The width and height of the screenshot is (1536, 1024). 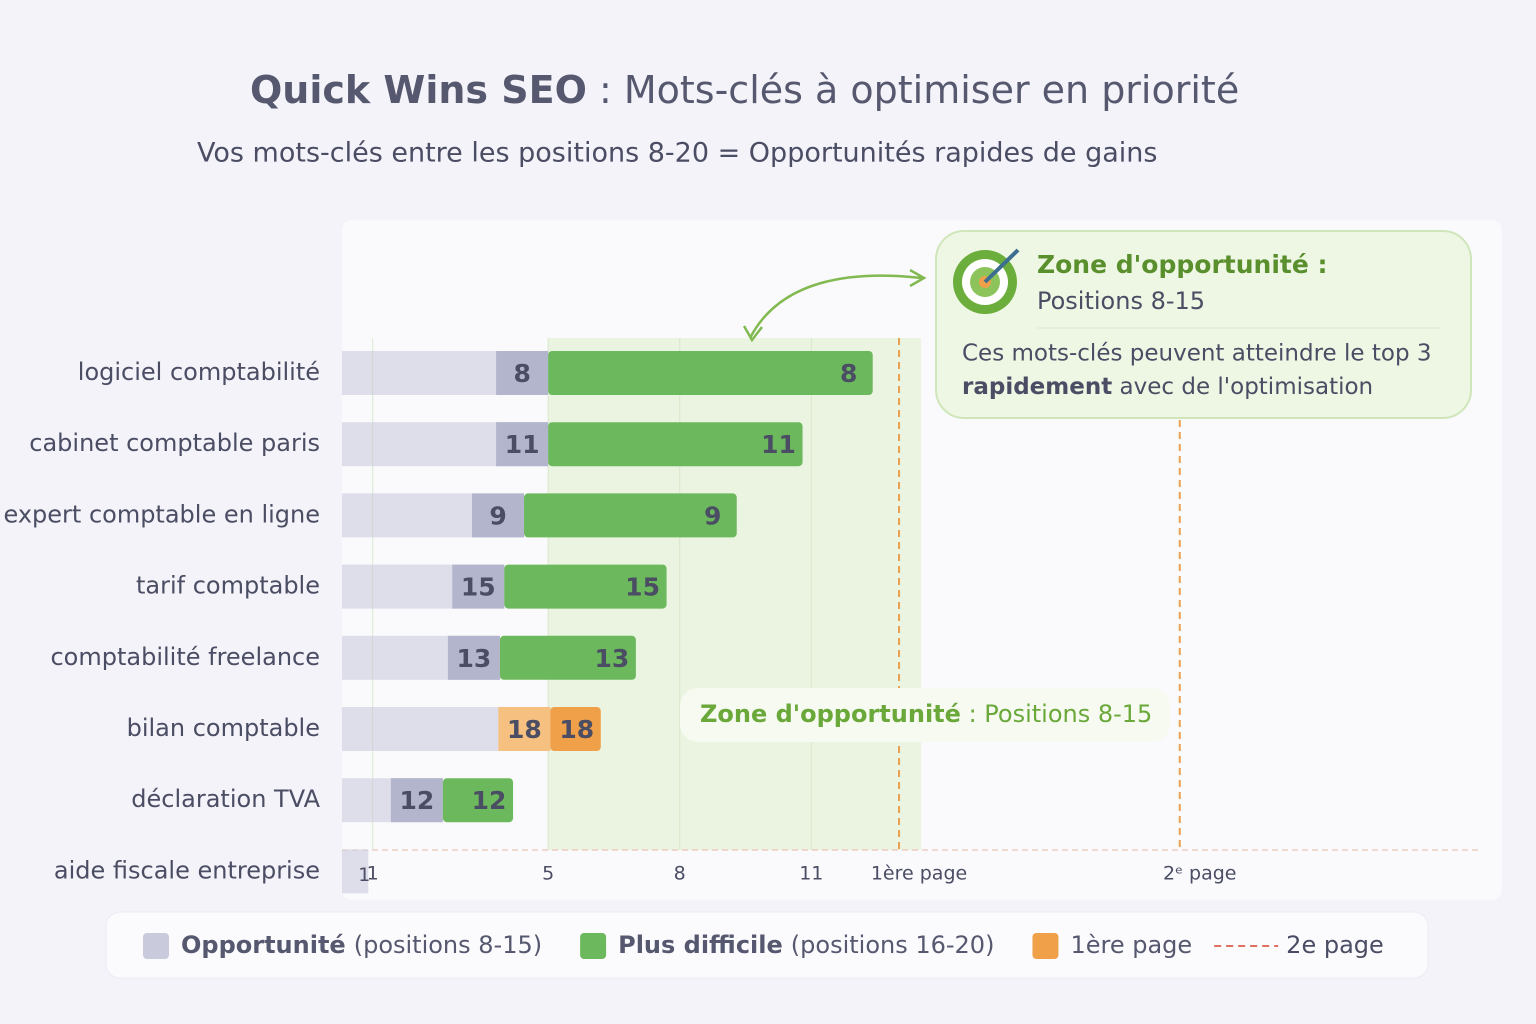 What do you see at coordinates (199, 372) in the screenshot?
I see `y-tick-label: logiciel comptabilité` at bounding box center [199, 372].